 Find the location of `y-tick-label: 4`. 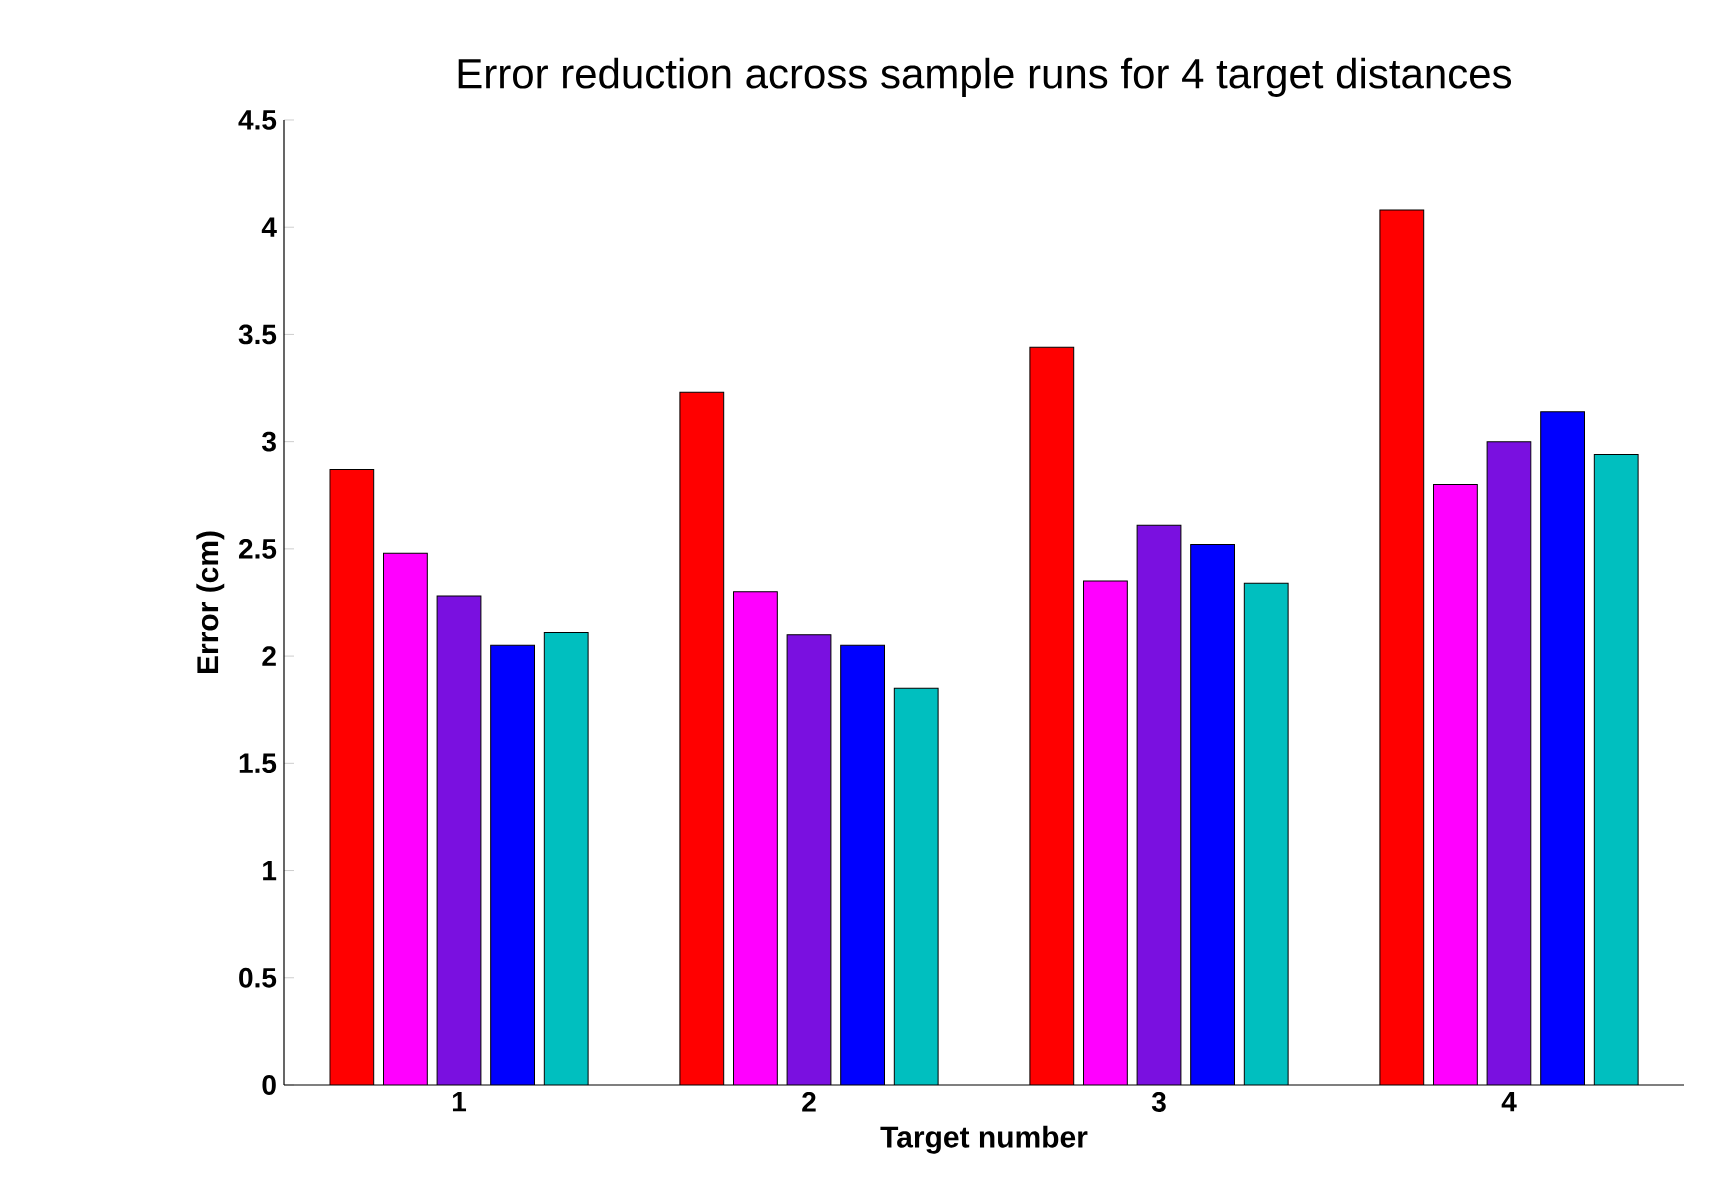

y-tick-label: 4 is located at coordinates (269, 227).